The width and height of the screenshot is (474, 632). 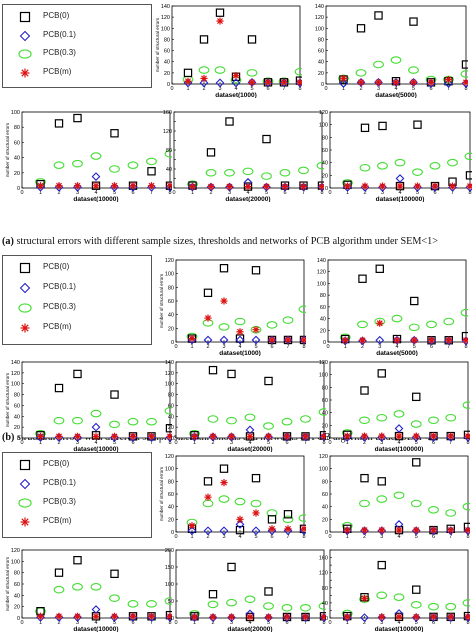 What do you see at coordinates (169, 568) in the screenshot?
I see `y-tick-label: 150` at bounding box center [169, 568].